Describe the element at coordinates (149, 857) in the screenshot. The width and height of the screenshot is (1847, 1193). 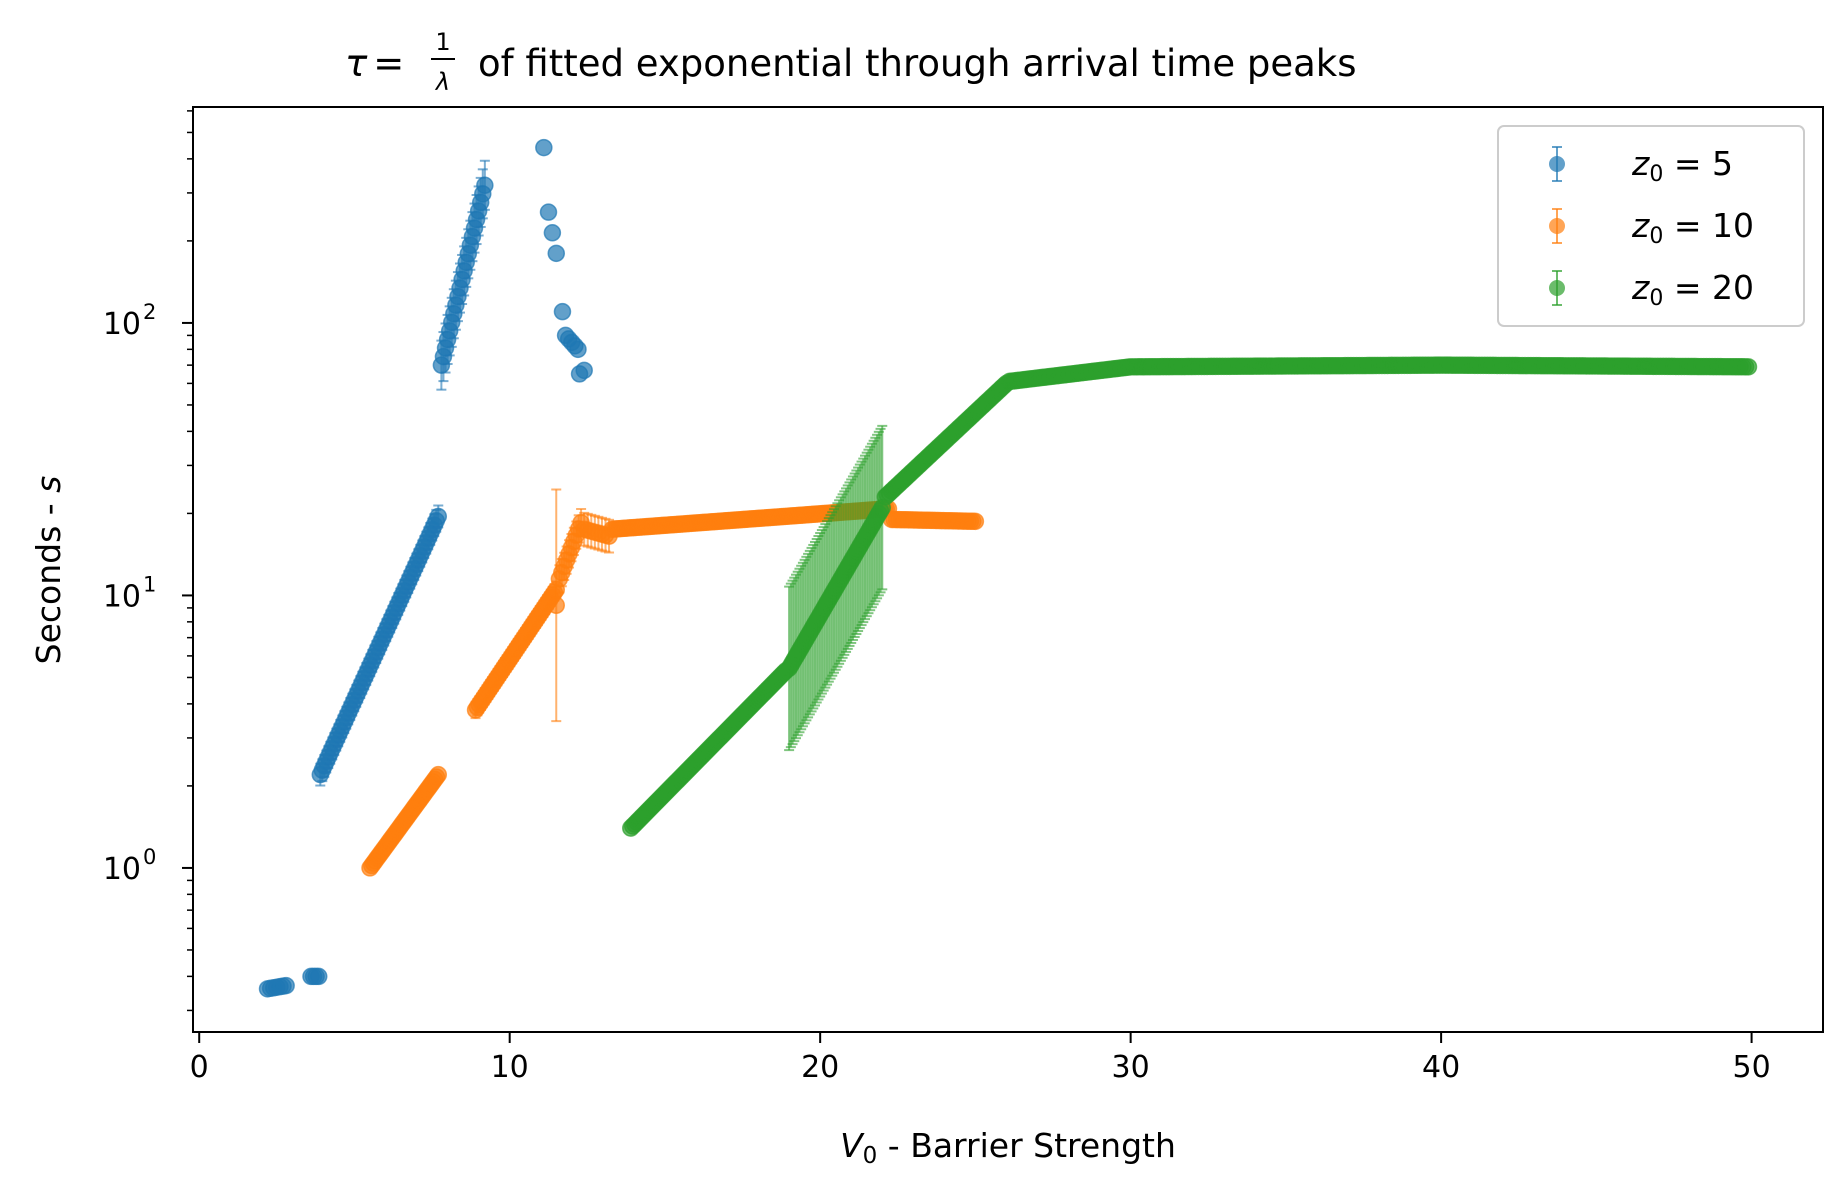
I see `y-tick-exponent: 0` at that location.